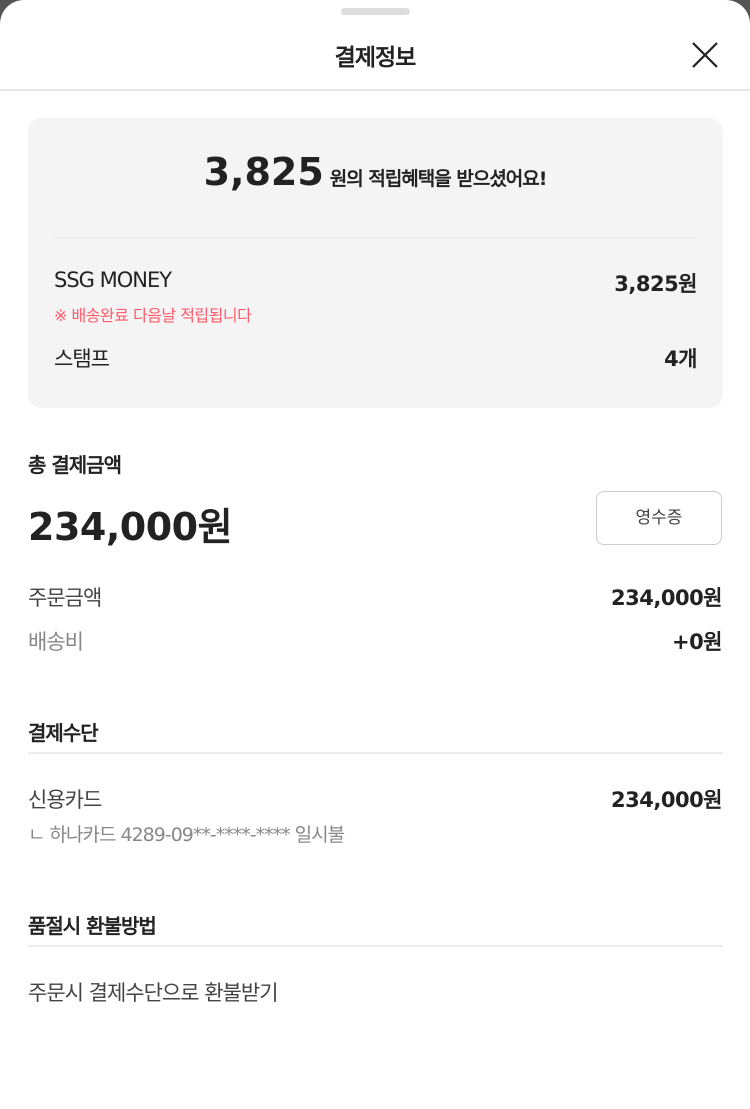 The width and height of the screenshot is (750, 1109). What do you see at coordinates (186, 835) in the screenshot?
I see `card-detail: ㄴ 하나카드 4289-09**-****-**** 일시불` at bounding box center [186, 835].